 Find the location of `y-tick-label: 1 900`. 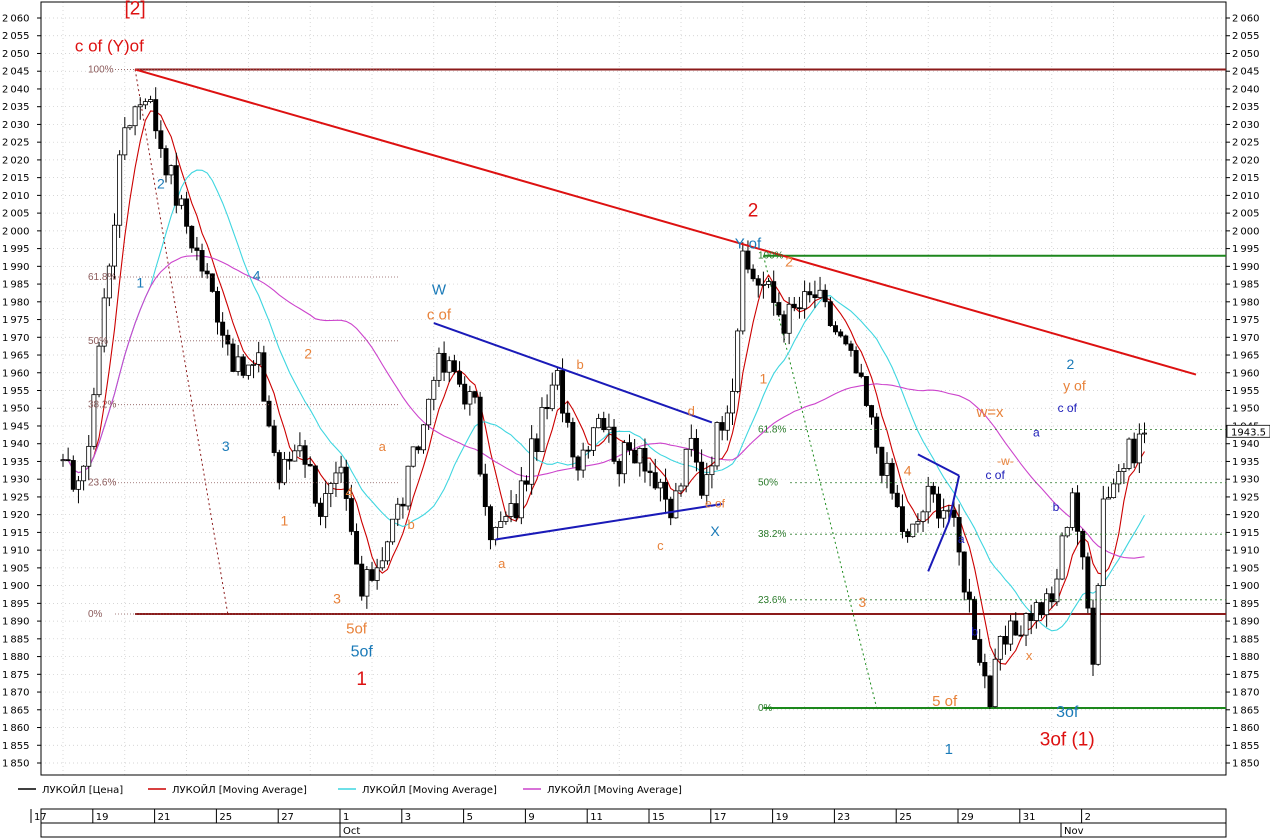

y-tick-label: 1 900 is located at coordinates (15, 586).